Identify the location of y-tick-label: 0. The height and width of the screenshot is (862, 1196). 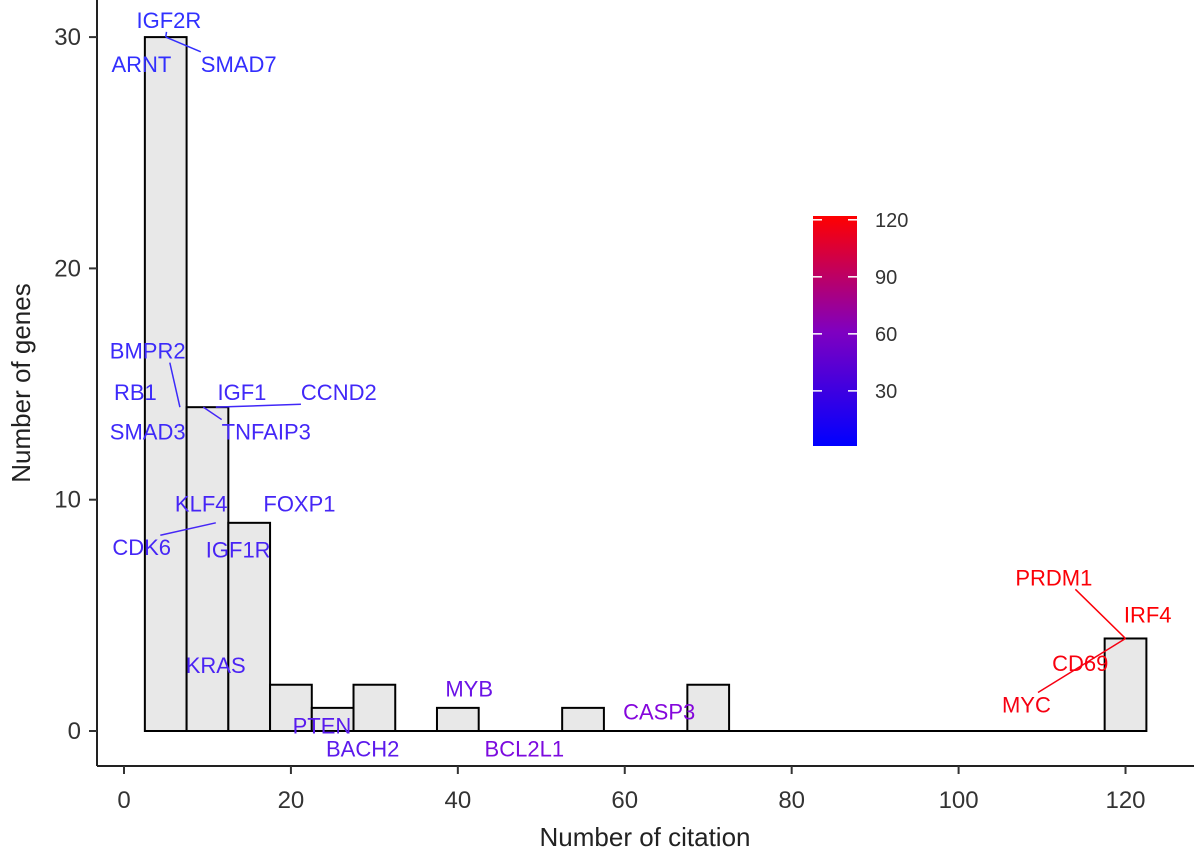
(74, 731).